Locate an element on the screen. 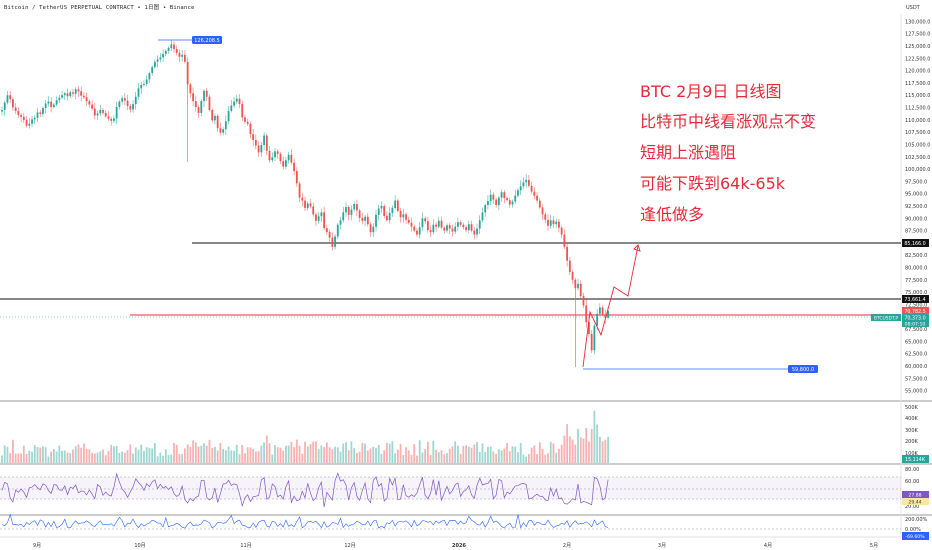 The width and height of the screenshot is (932, 550). high-price-tag: 126,208.5 is located at coordinates (207, 40).